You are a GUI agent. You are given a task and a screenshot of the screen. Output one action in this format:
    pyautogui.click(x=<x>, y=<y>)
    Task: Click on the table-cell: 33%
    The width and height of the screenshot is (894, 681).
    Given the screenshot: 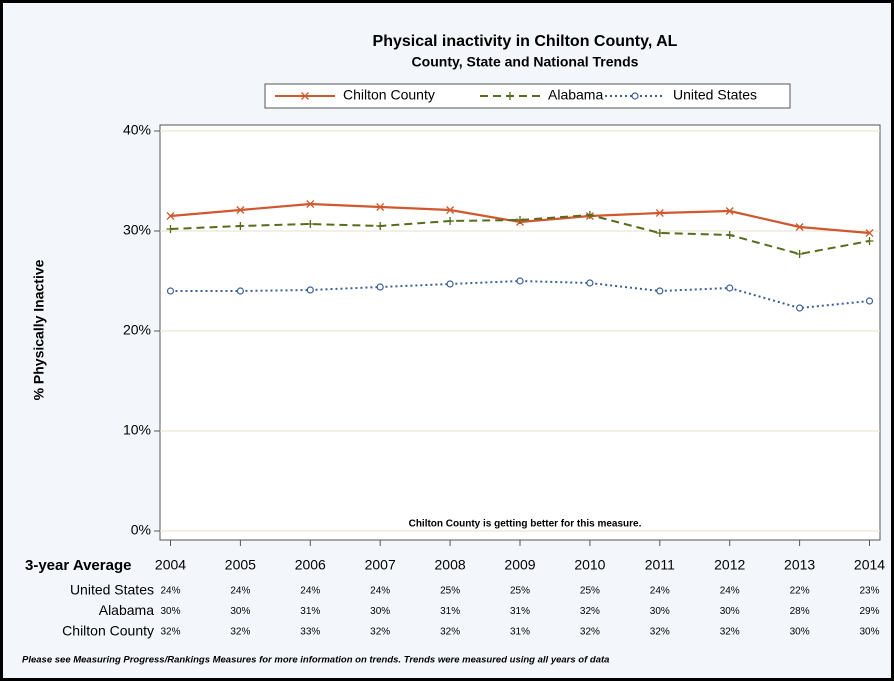 What is the action you would take?
    pyautogui.click(x=310, y=632)
    